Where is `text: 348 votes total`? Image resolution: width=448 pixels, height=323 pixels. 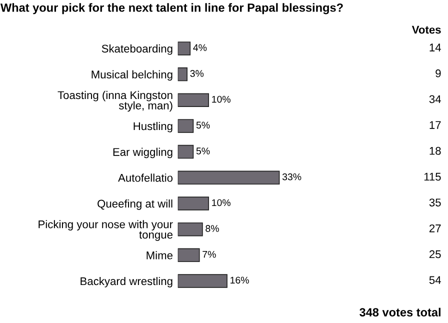
text: 348 votes total is located at coordinates (400, 312).